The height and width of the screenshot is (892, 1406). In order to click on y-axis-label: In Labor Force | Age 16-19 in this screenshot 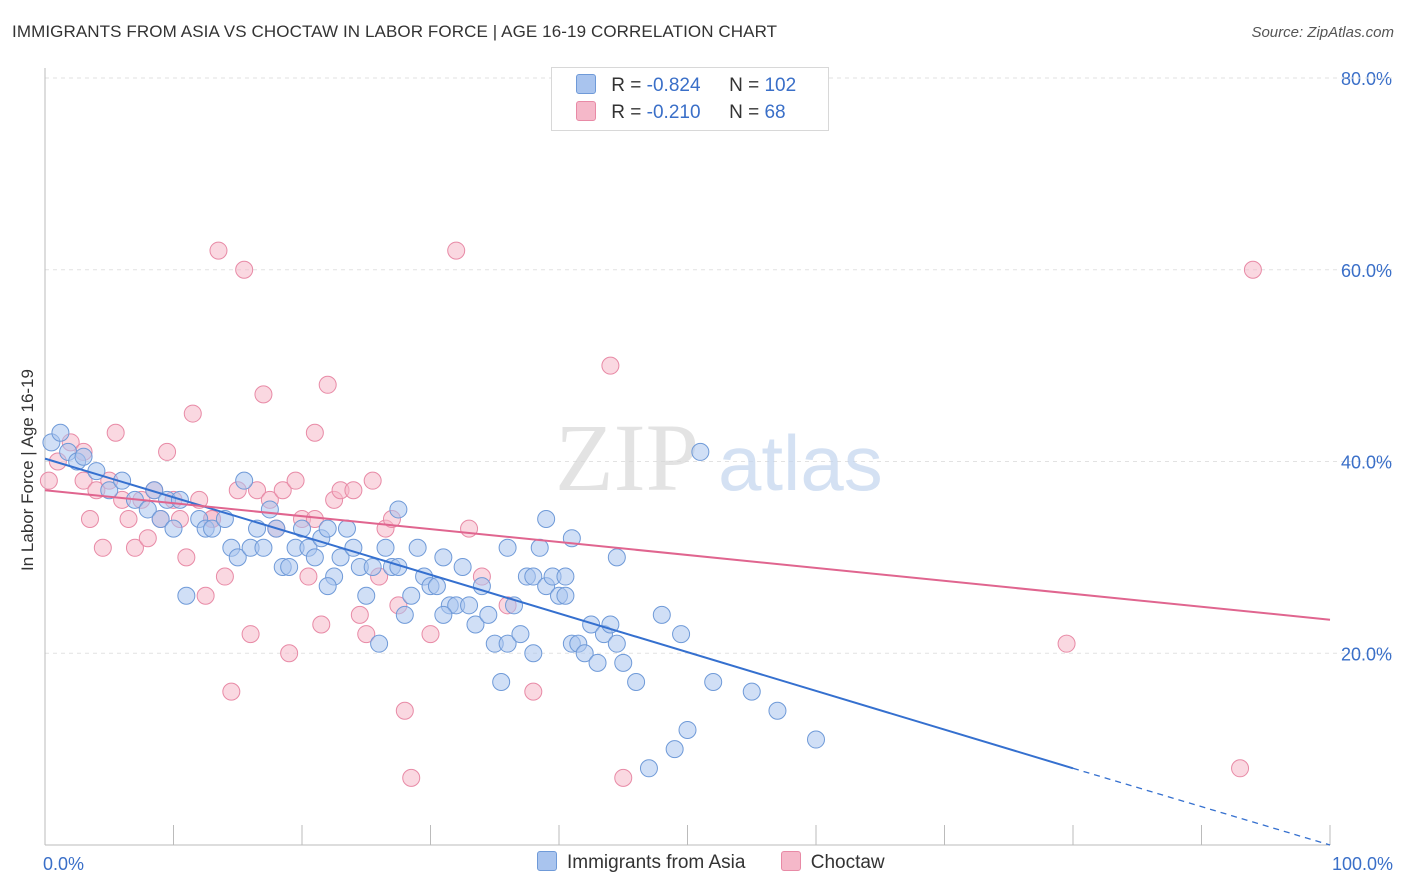, I will do `click(27, 470)`.